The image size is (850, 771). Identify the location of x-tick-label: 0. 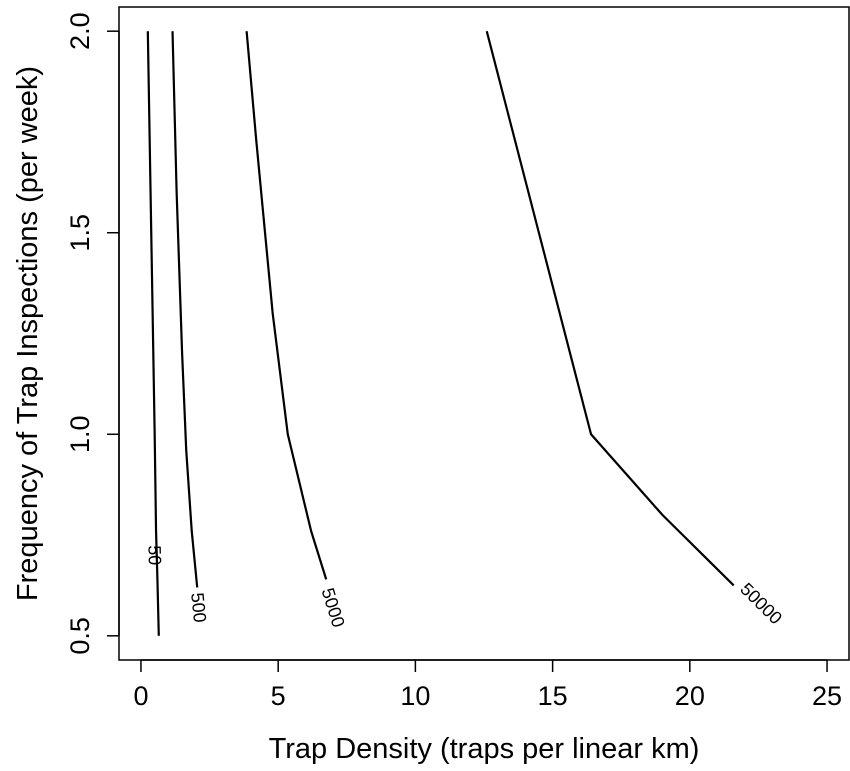
(140, 696).